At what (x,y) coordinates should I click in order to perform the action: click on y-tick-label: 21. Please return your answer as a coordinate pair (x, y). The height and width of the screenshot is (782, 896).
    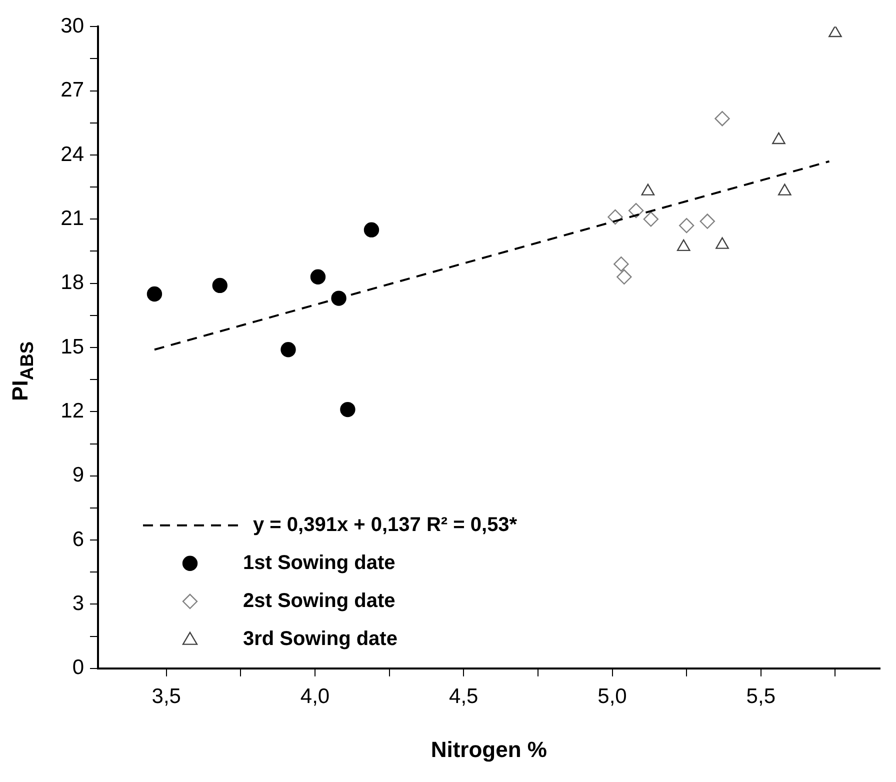
    Looking at the image, I should click on (72, 218).